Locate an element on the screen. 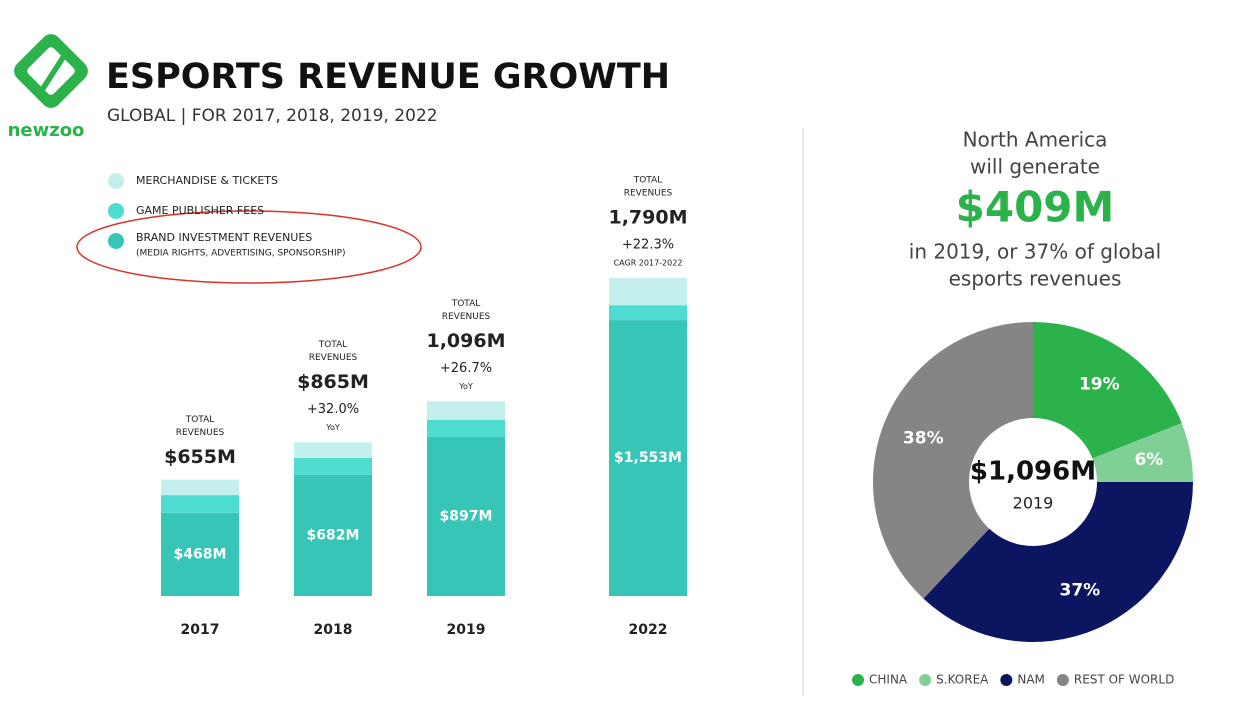  x-tick-label: 2017 is located at coordinates (200, 630).